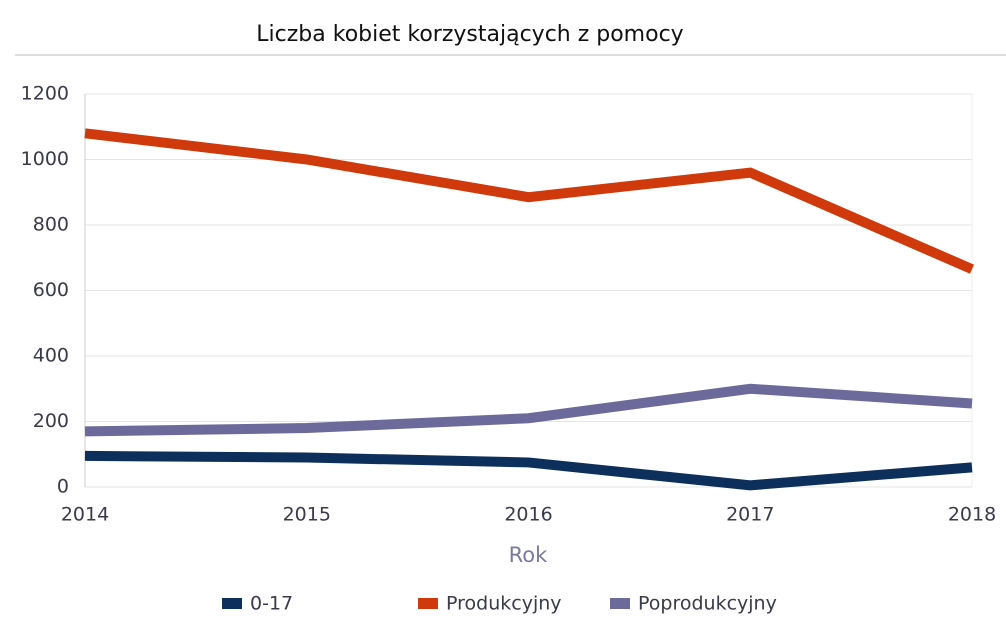 The image size is (1006, 623). Describe the element at coordinates (45, 94) in the screenshot. I see `y-tick-label: 1200` at that location.